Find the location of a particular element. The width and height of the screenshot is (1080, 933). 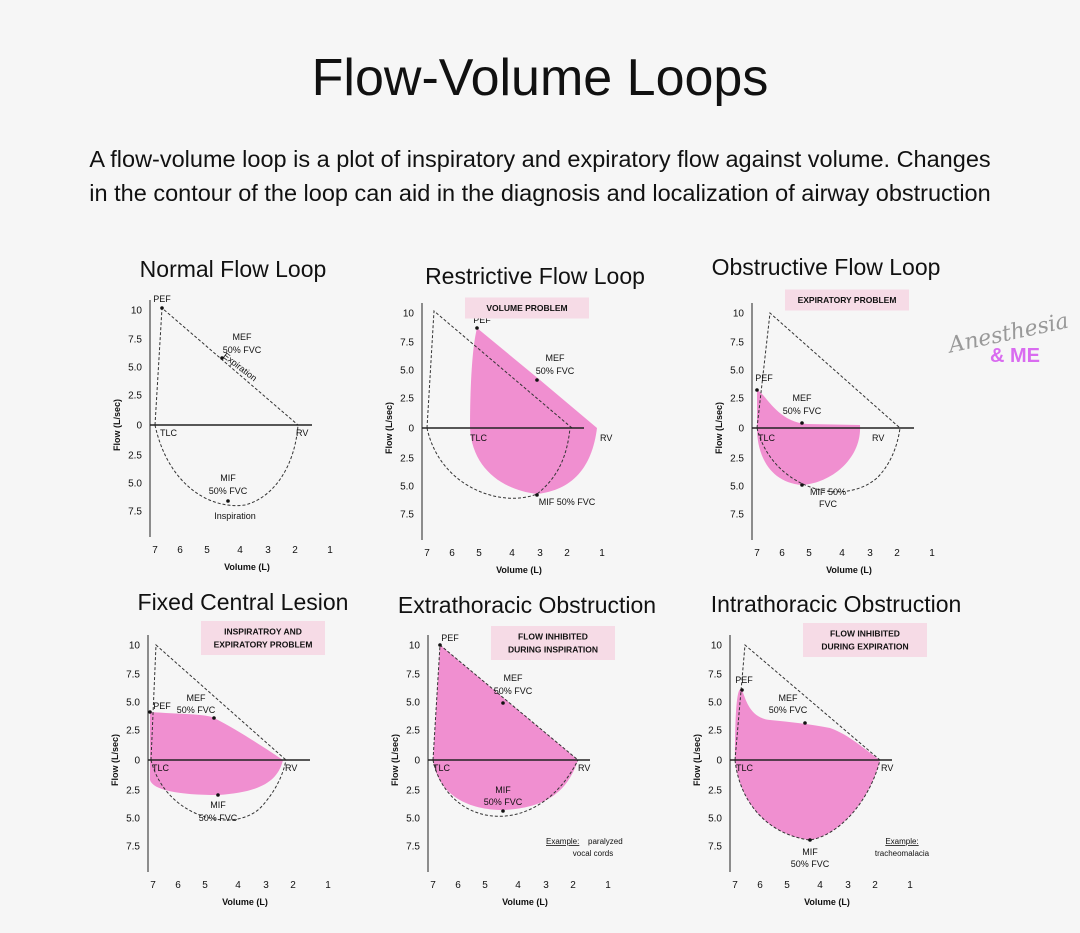

annotation: Inspiration is located at coordinates (235, 516).